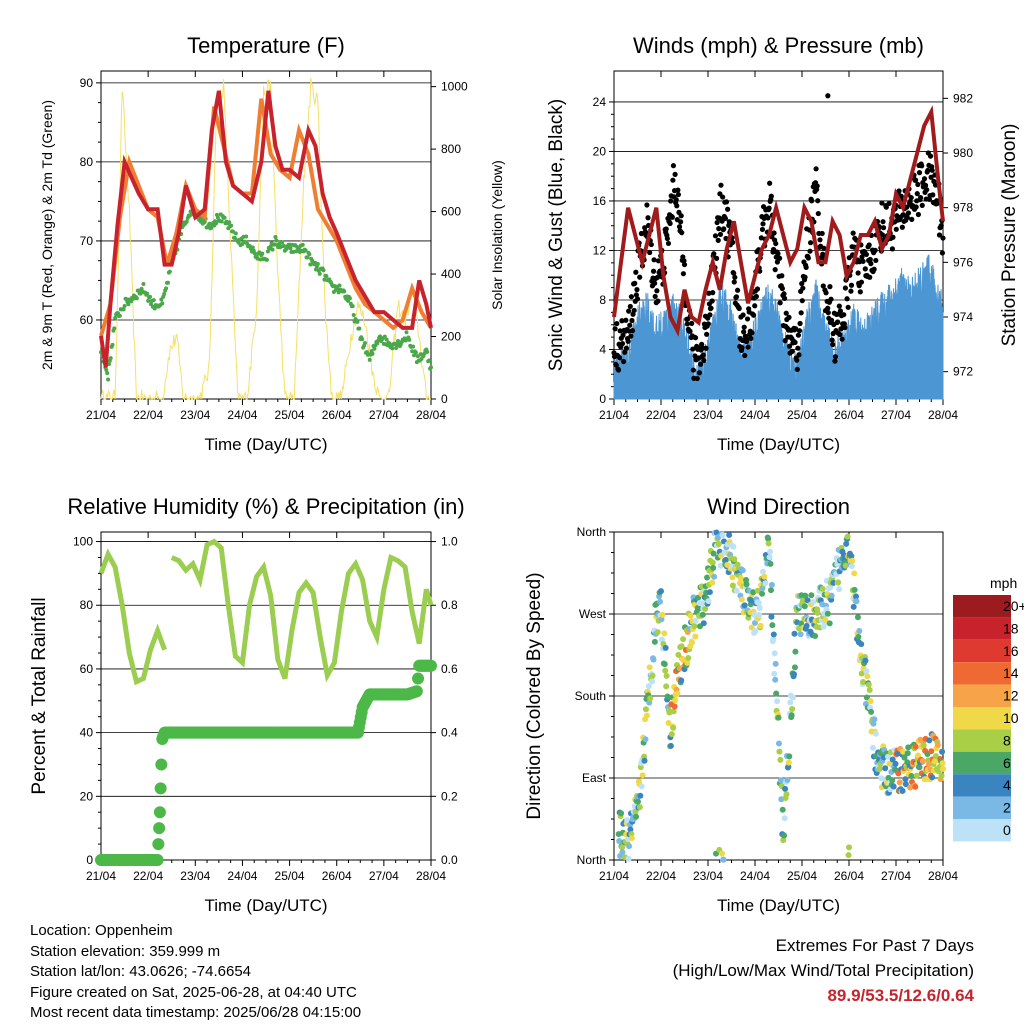 The image size is (1024, 1024). What do you see at coordinates (778, 327) in the screenshot?
I see `sonic-wind-area` at bounding box center [778, 327].